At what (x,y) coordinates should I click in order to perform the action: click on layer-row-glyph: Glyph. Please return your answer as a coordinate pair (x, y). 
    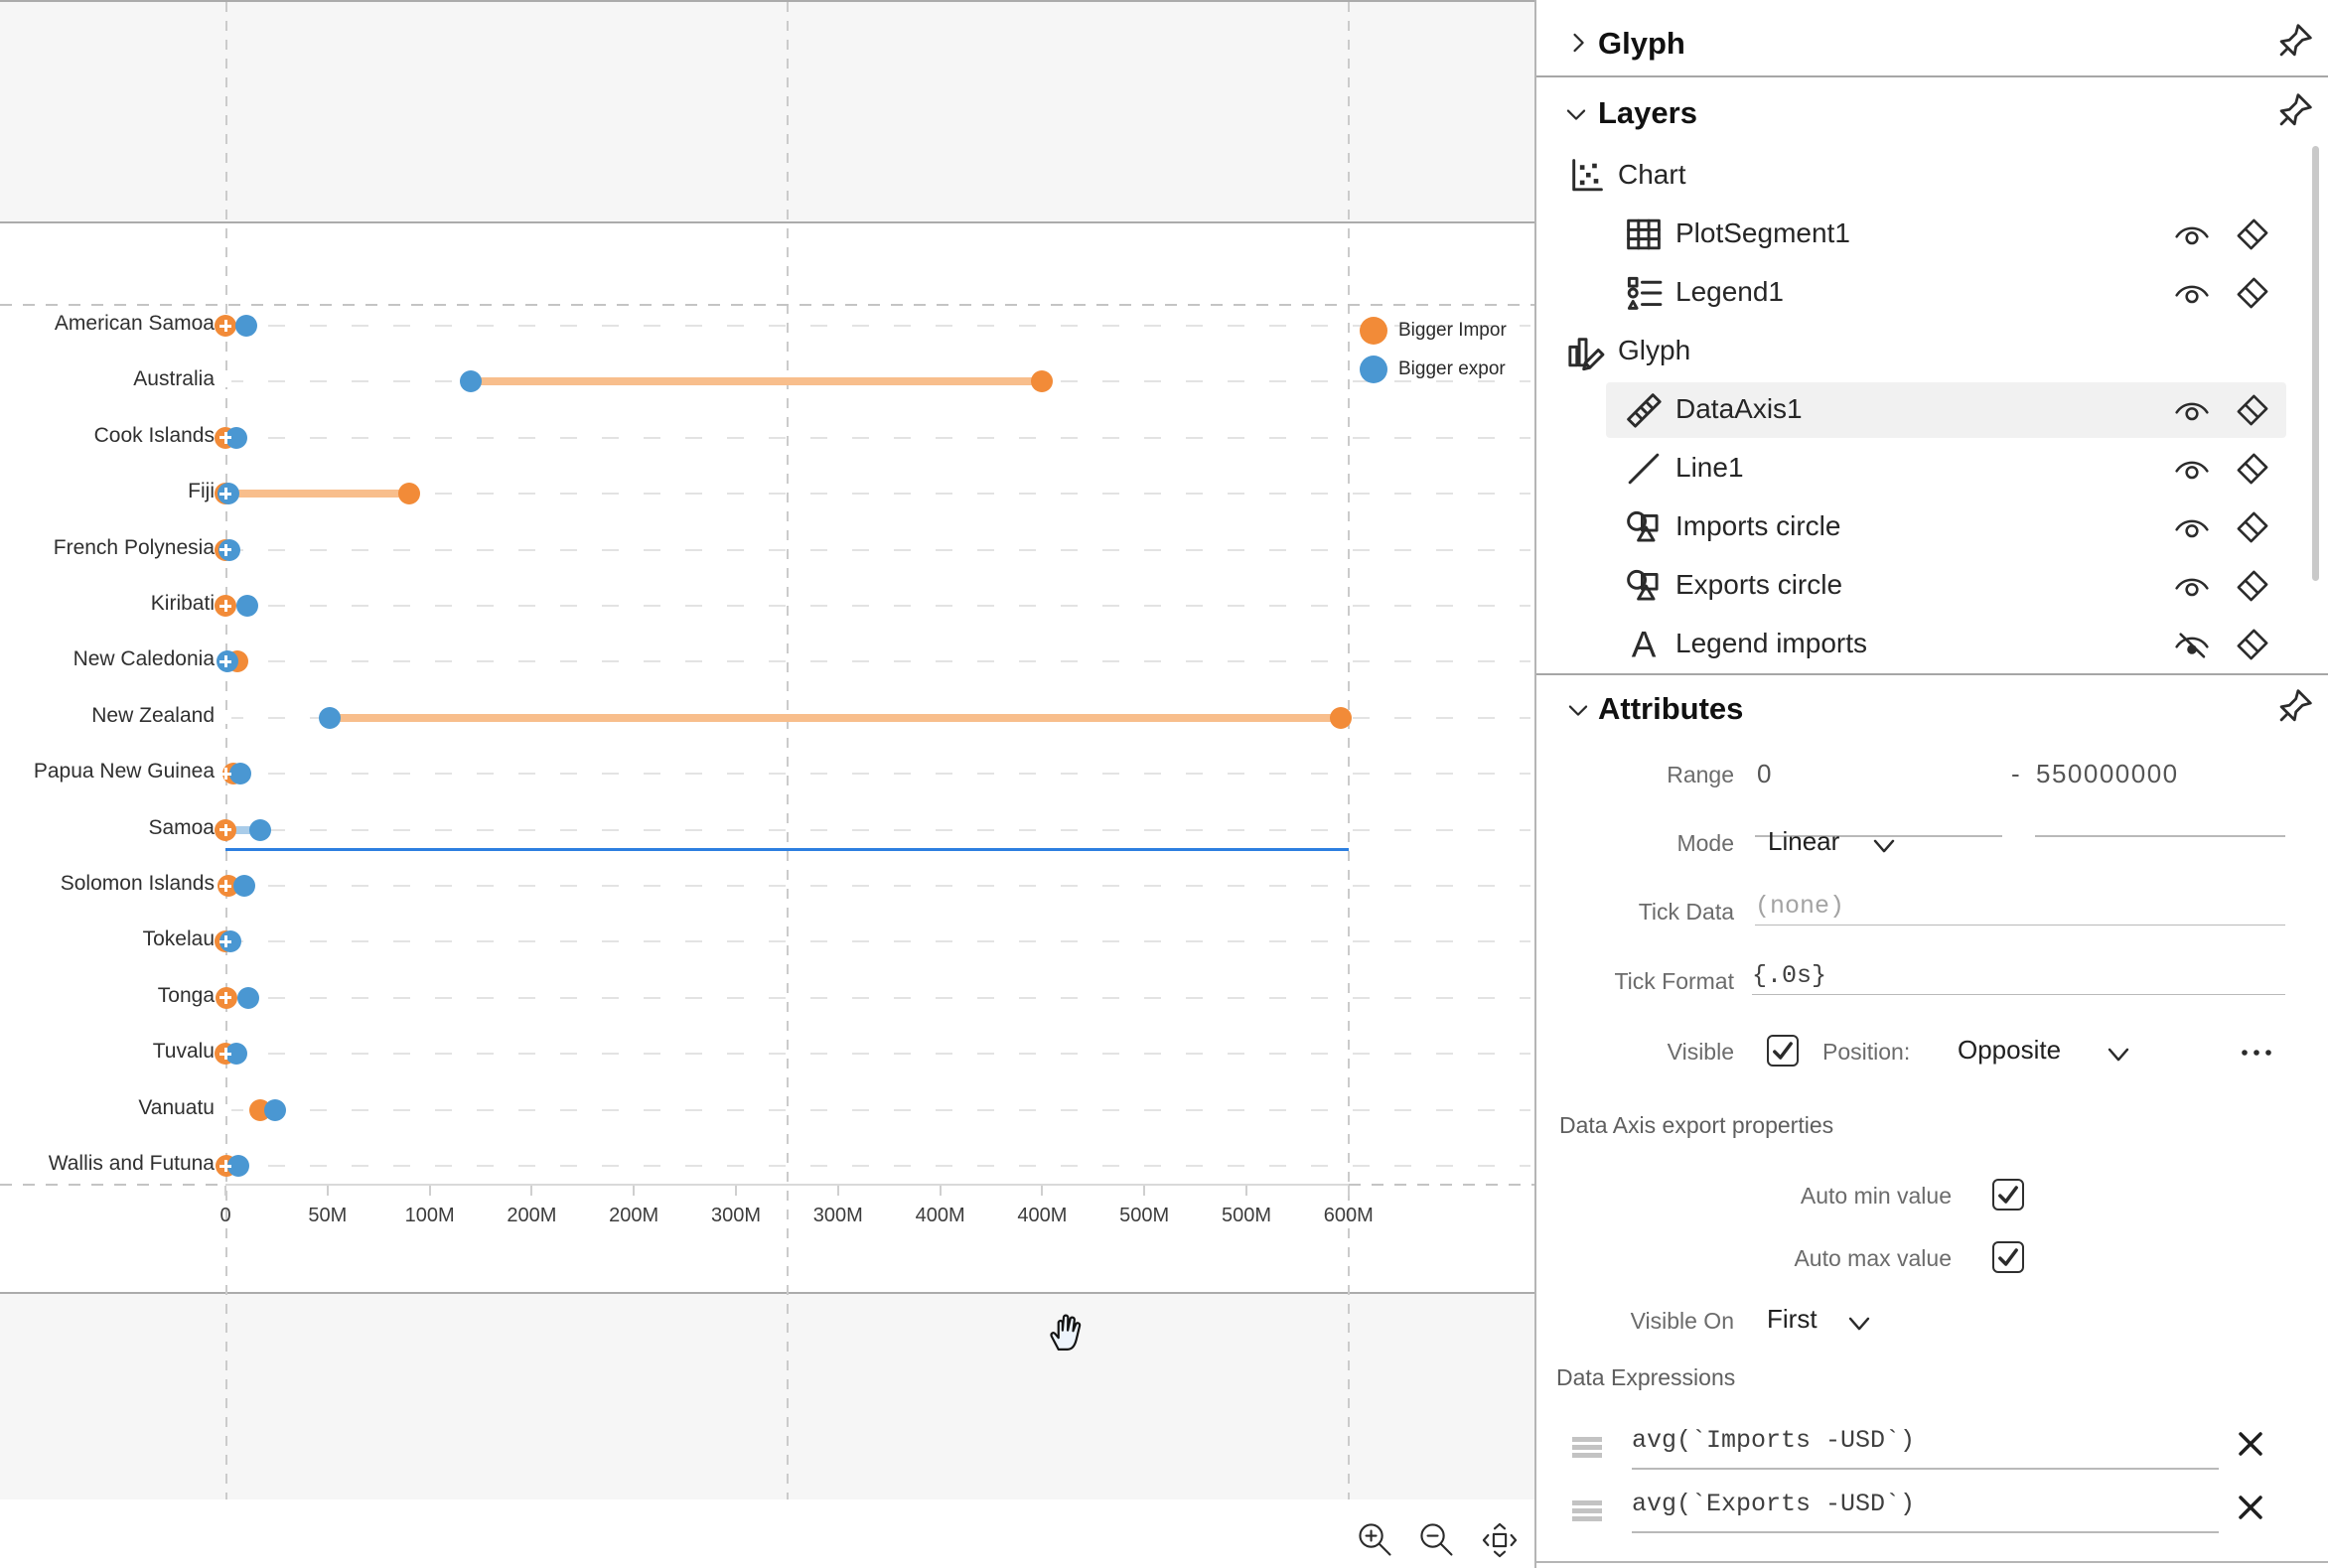
    Looking at the image, I should click on (1932, 351).